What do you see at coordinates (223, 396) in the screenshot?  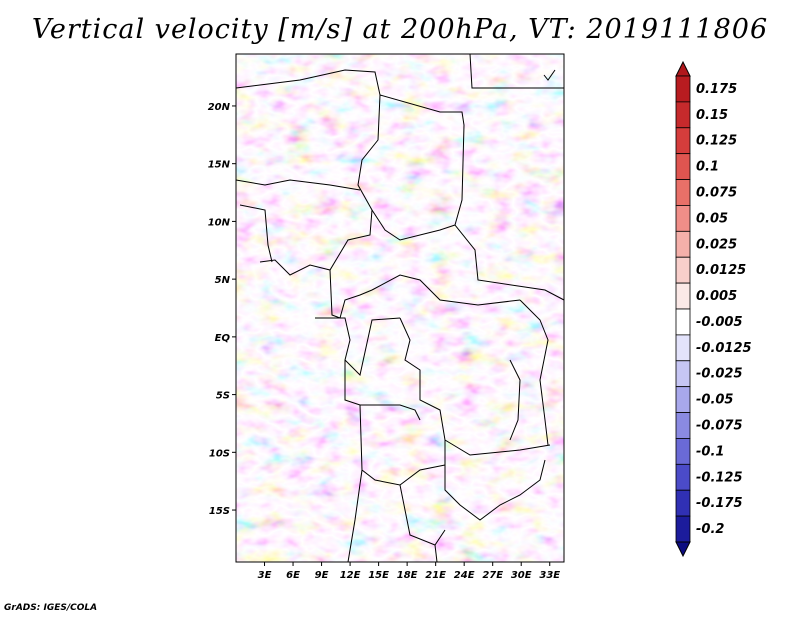 I see `lat-tick-label: 5S` at bounding box center [223, 396].